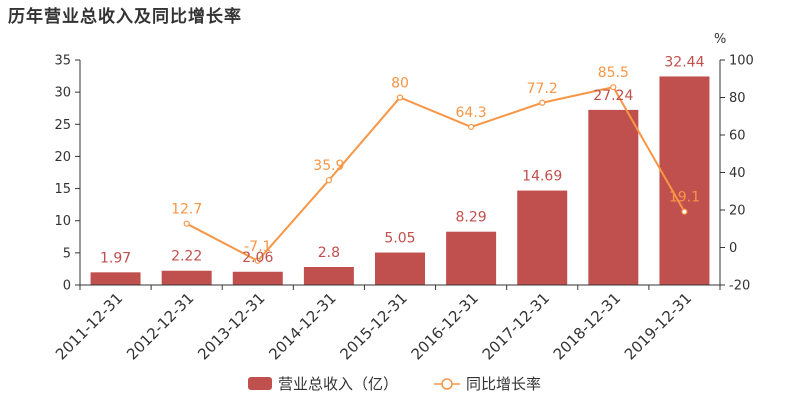  What do you see at coordinates (613, 73) in the screenshot?
I see `line-value-label: 85.5` at bounding box center [613, 73].